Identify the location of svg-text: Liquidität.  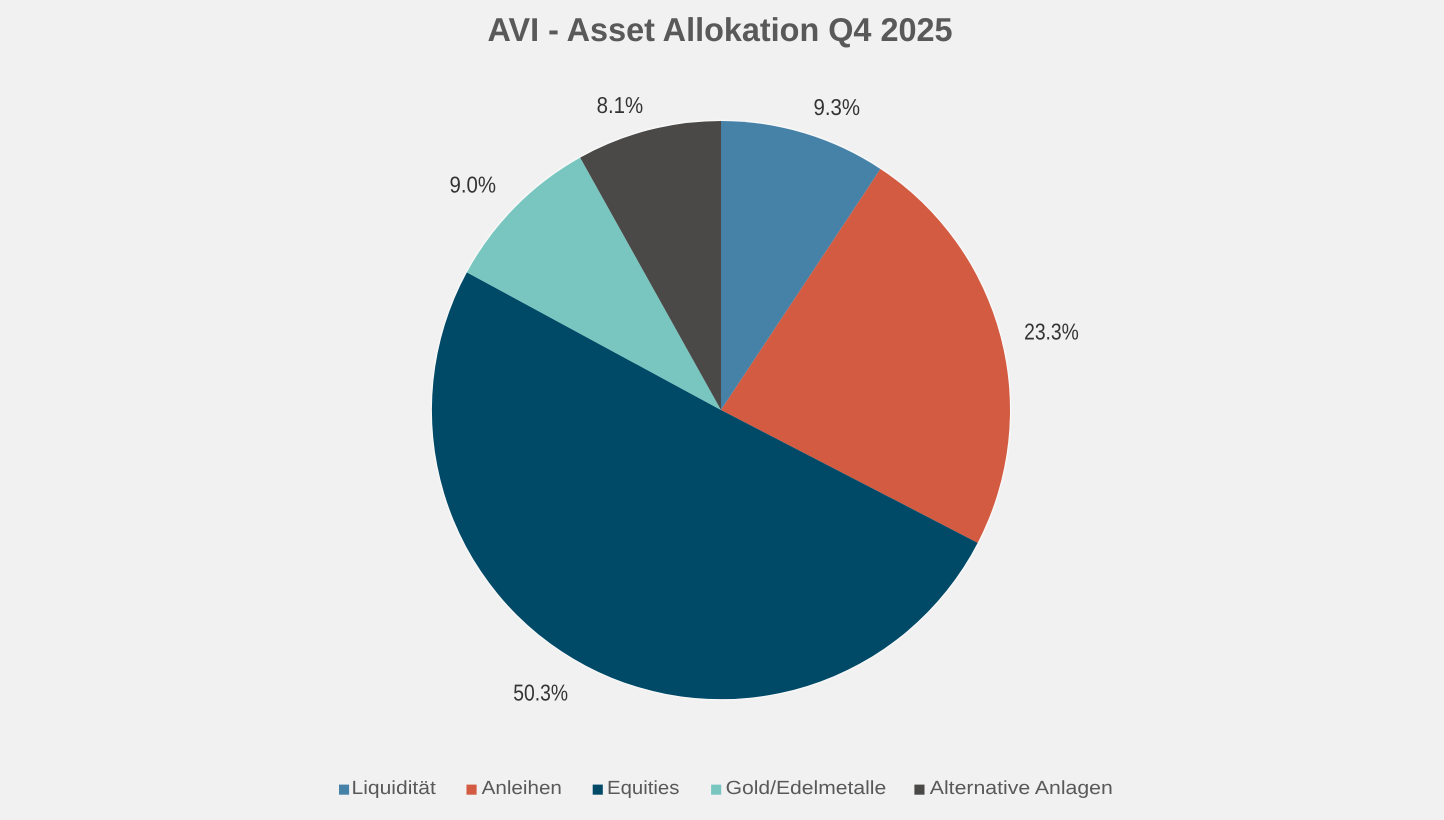
(394, 788).